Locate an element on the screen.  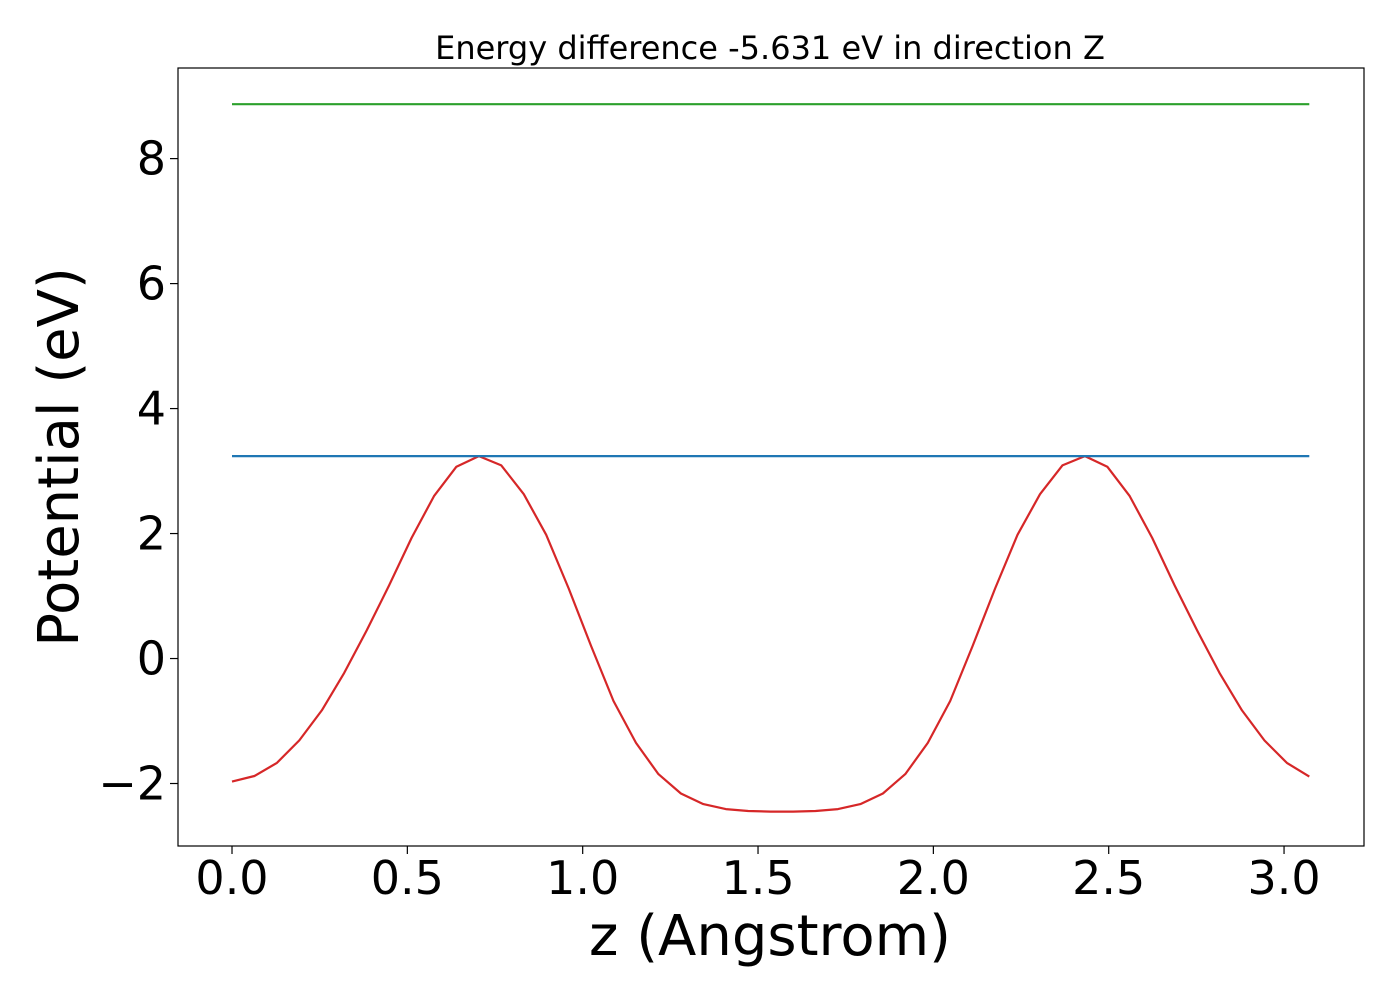
y-tick-label: 4 is located at coordinates (151, 409).